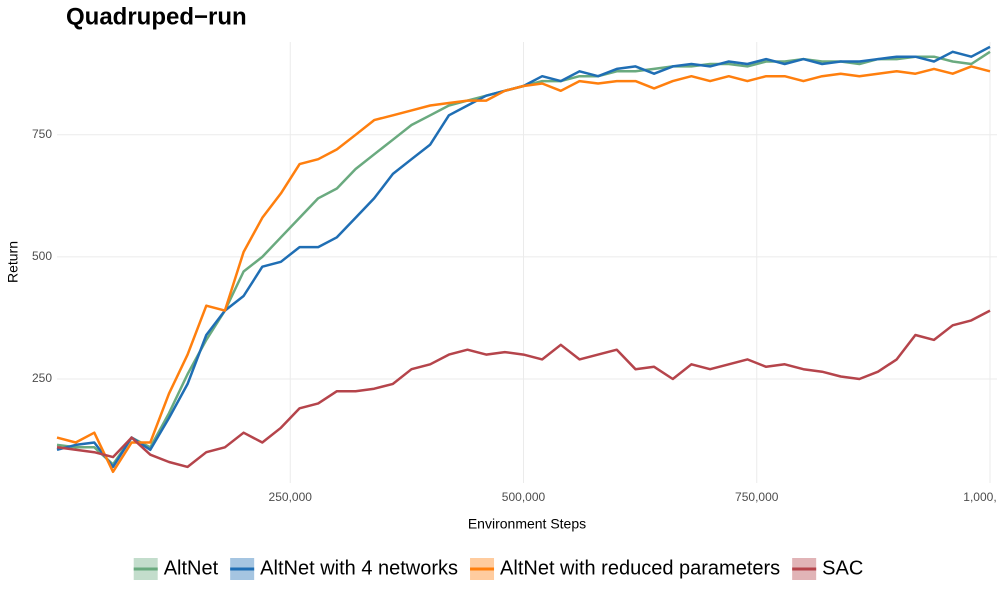  Describe the element at coordinates (13, 262) in the screenshot. I see `y-axis-title: Return` at that location.